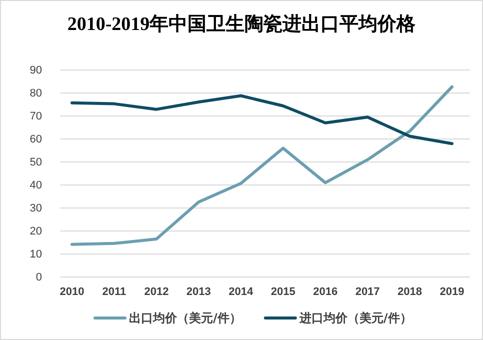  What do you see at coordinates (241, 292) in the screenshot?
I see `x-tick-label: 2014` at bounding box center [241, 292].